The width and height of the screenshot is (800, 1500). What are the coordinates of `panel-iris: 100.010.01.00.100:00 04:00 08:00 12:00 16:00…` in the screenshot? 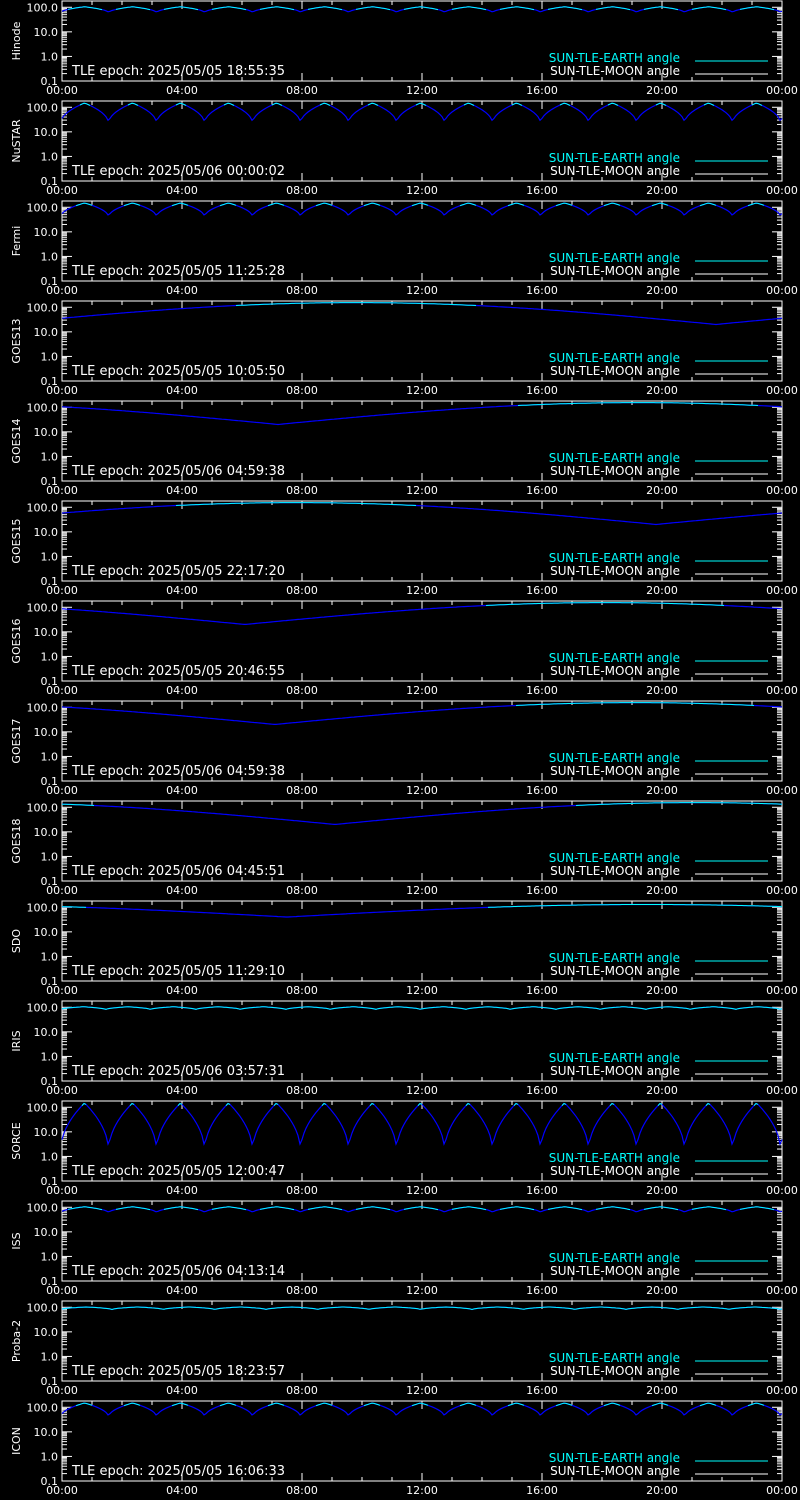 It's located at (404, 1048).